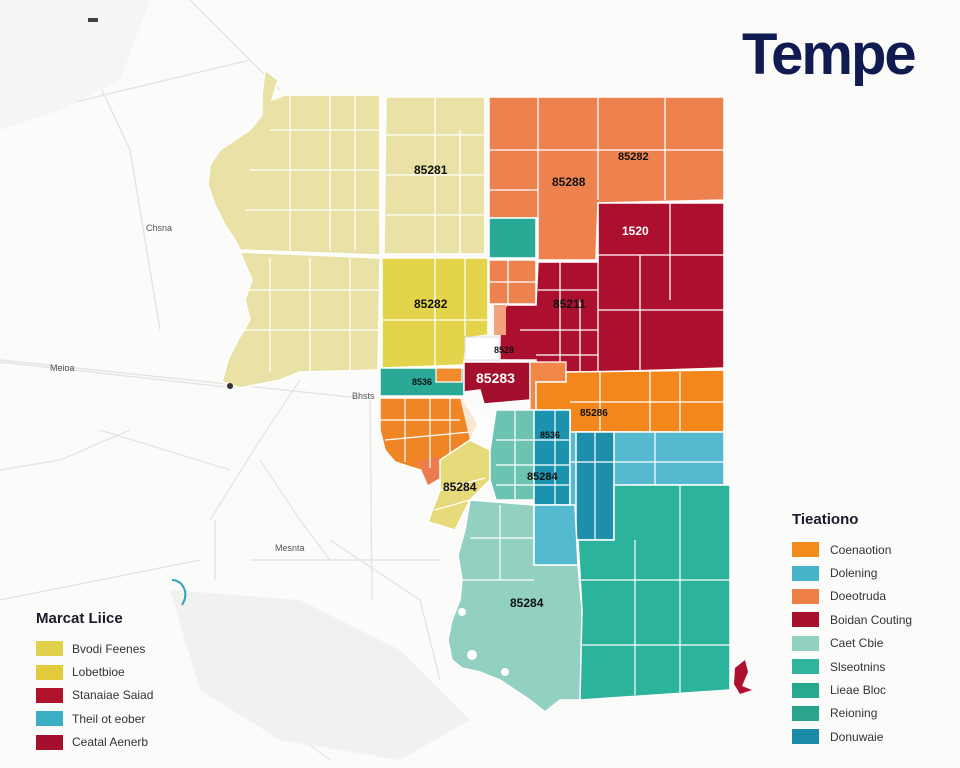  I want to click on legend-label: Dolening, so click(854, 573).